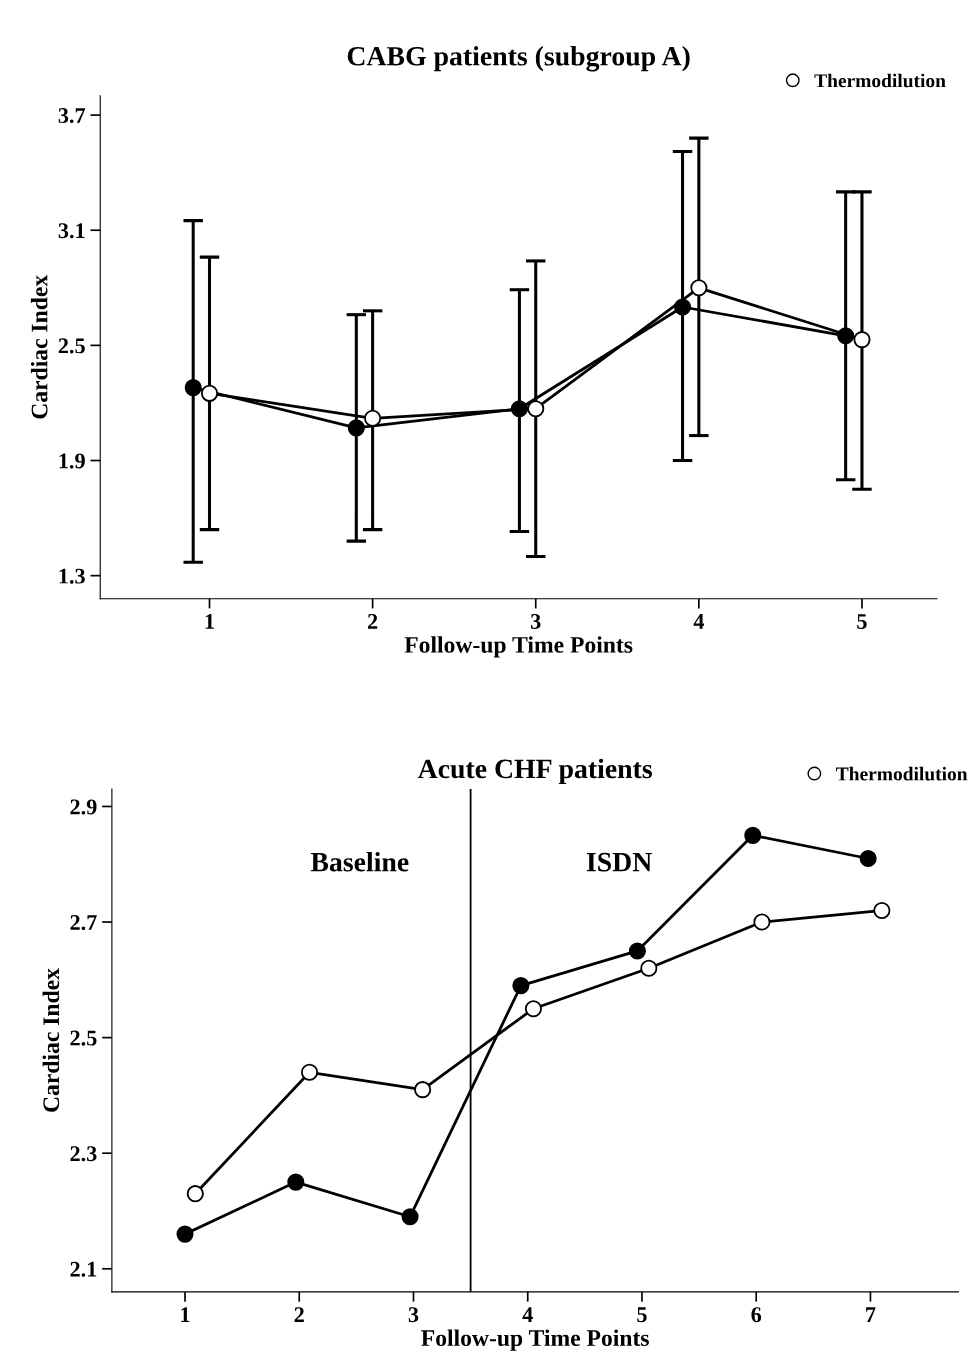 The image size is (973, 1370). Describe the element at coordinates (83, 923) in the screenshot. I see `y-tick-label: 2.7` at that location.